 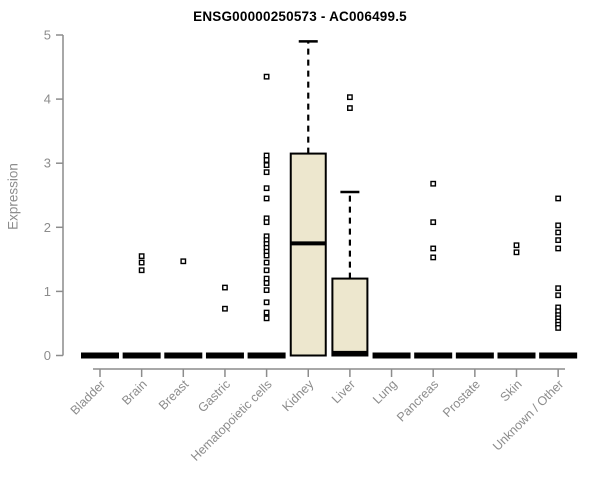 I want to click on y-tick-label: 3, so click(x=47, y=163).